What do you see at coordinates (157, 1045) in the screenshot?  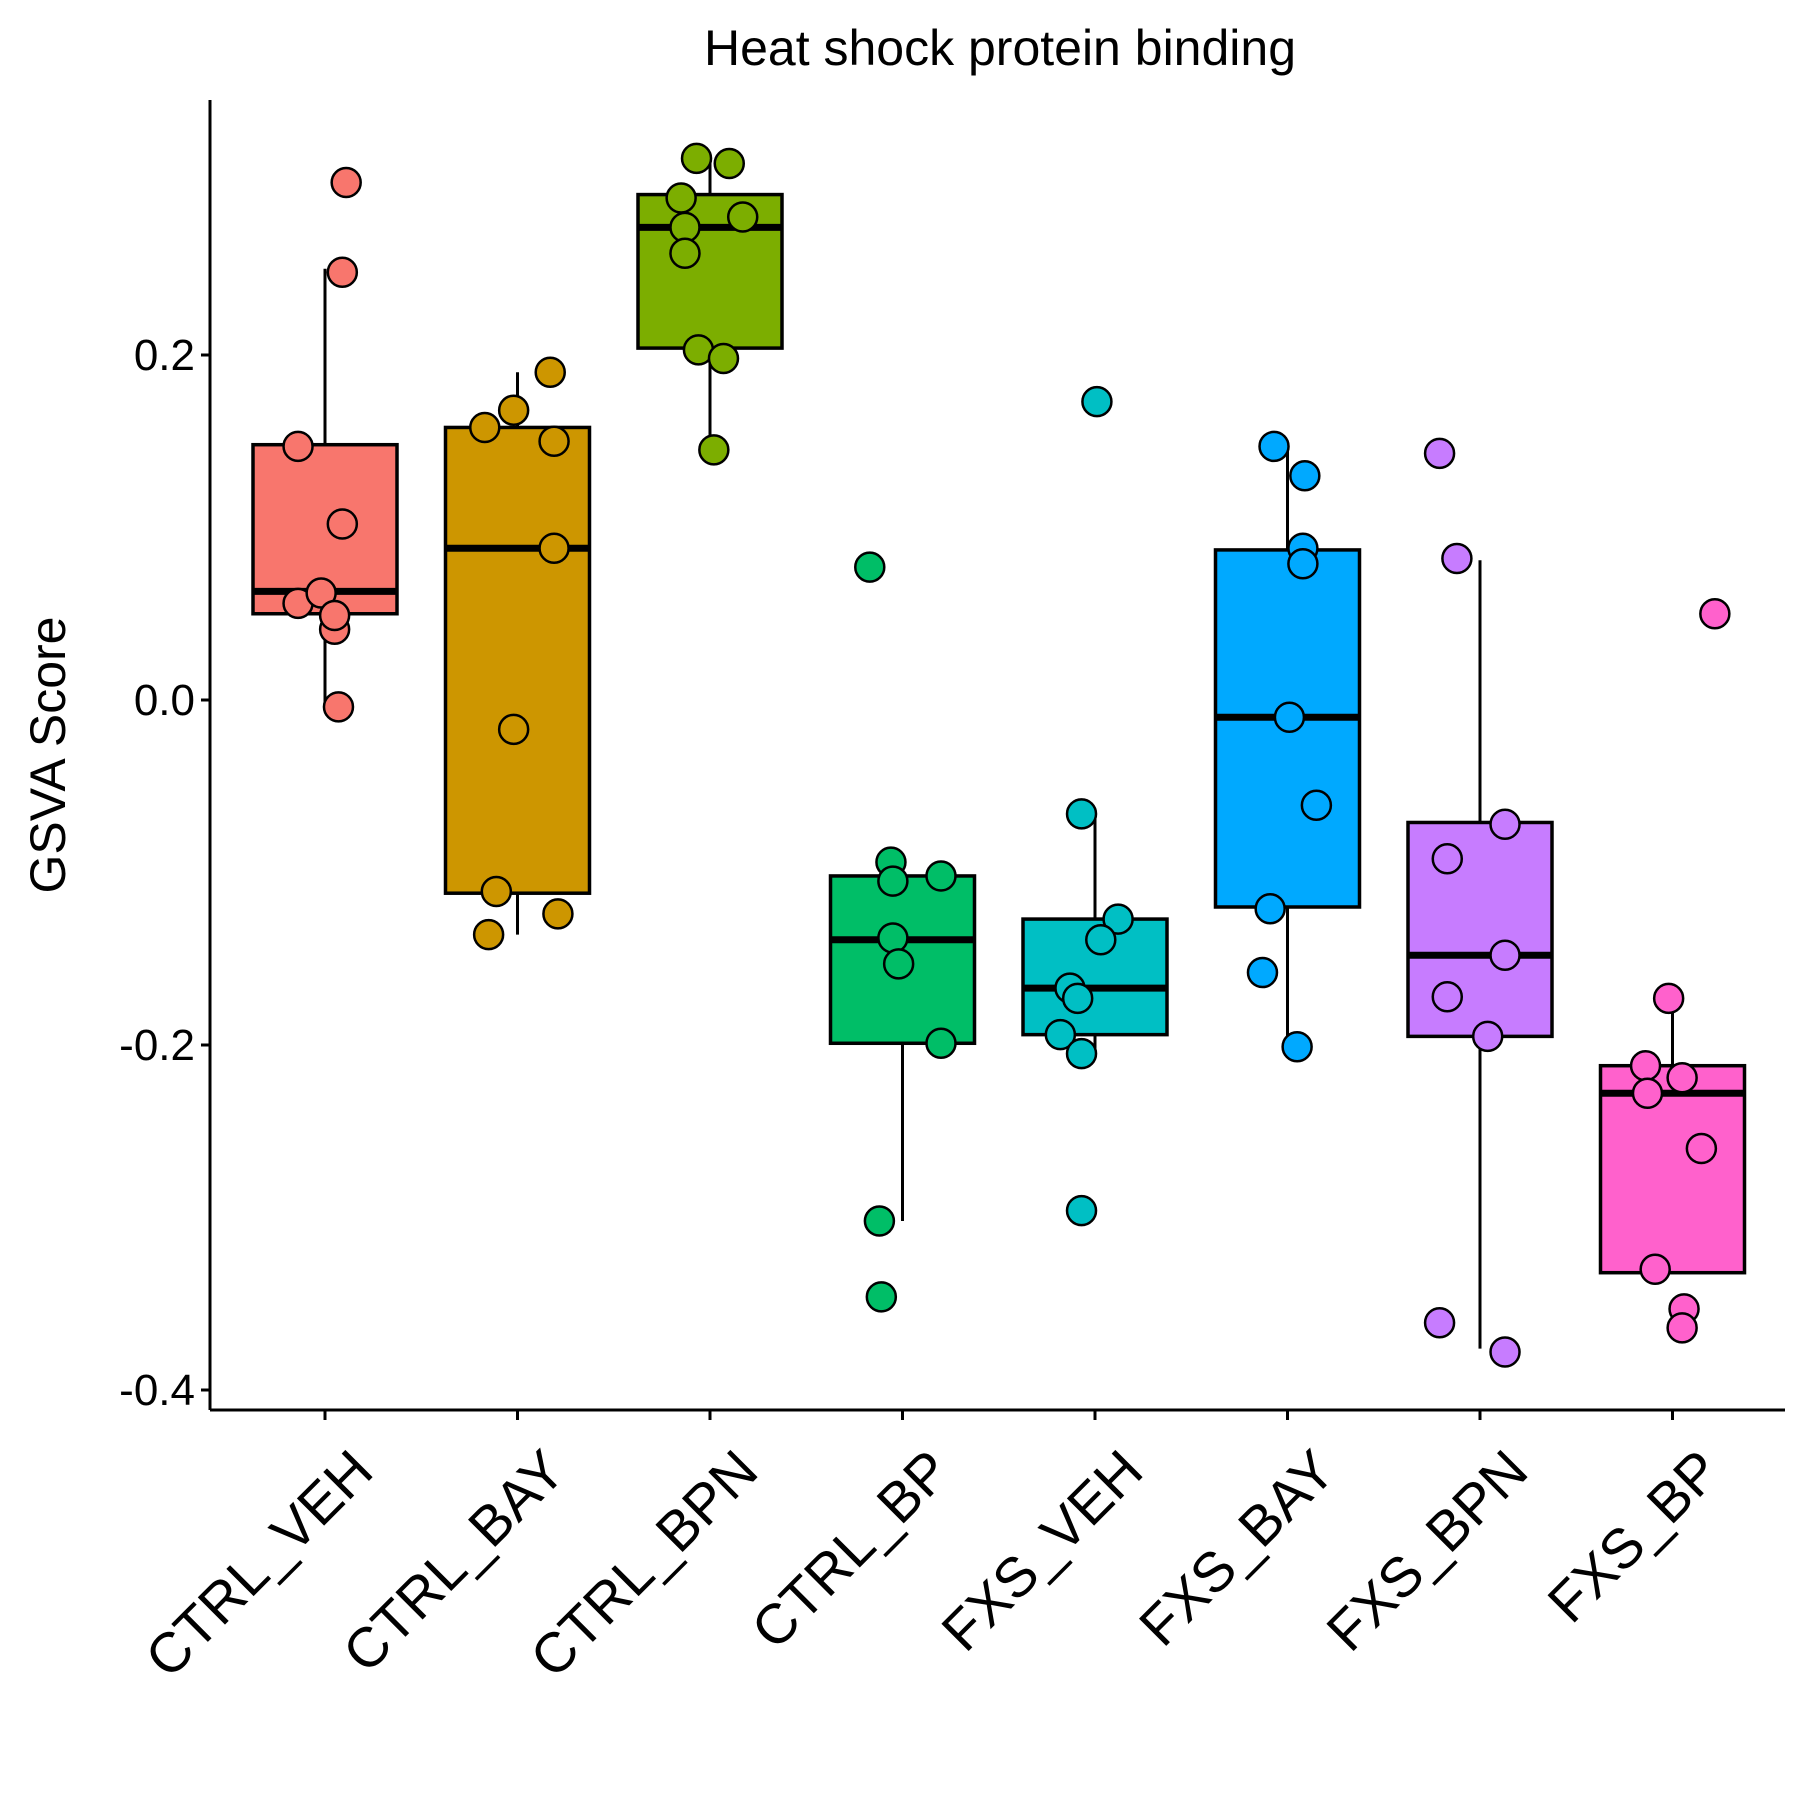 I see `y-tick-label: -0.2` at bounding box center [157, 1045].